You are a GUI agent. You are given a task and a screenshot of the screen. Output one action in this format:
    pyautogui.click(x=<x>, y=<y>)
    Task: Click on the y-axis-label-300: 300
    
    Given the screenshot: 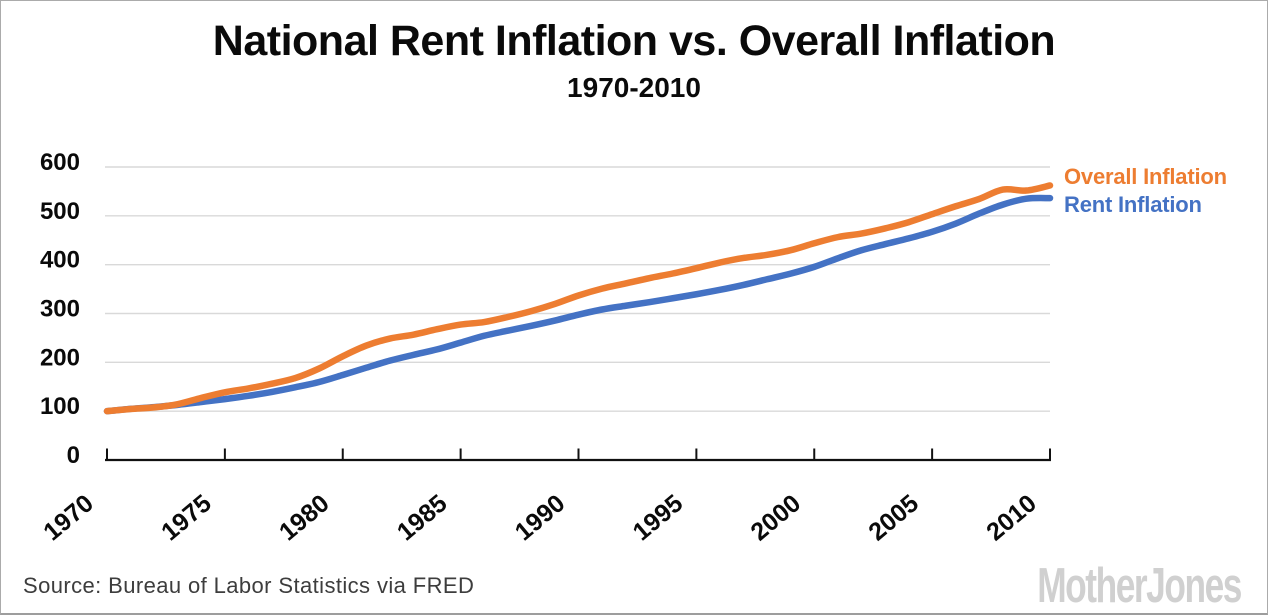 What is the action you would take?
    pyautogui.click(x=60, y=309)
    